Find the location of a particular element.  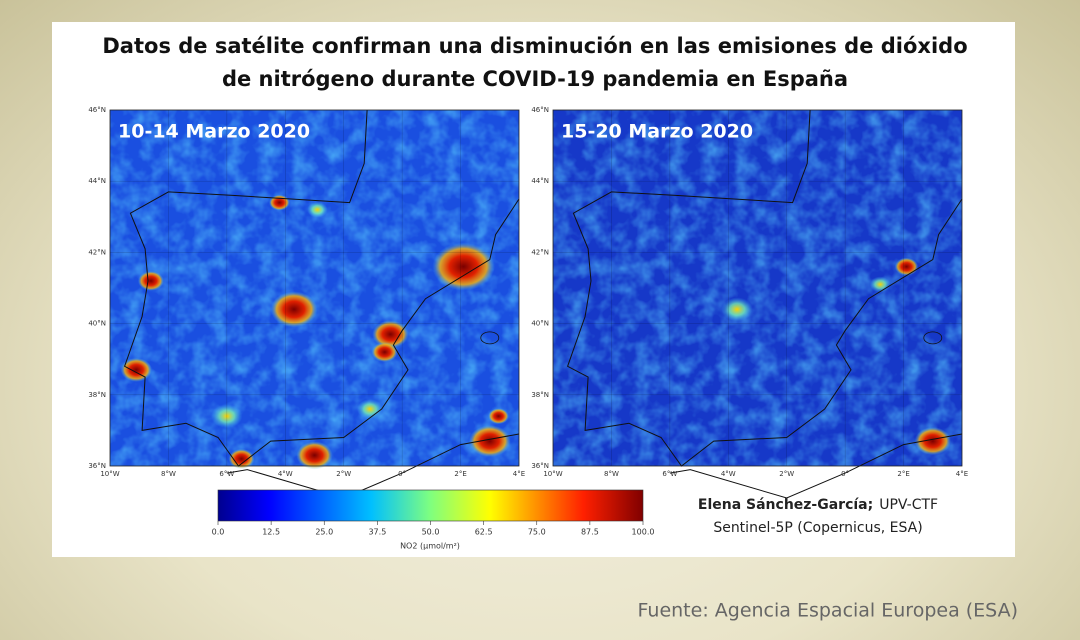

colorbar-tick-label: 75.0 is located at coordinates (537, 532).